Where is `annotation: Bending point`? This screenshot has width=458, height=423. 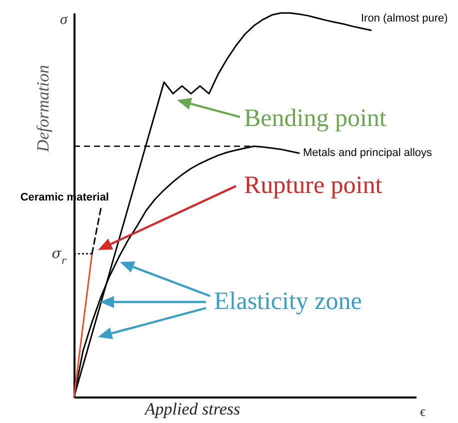 annotation: Bending point is located at coordinates (315, 118).